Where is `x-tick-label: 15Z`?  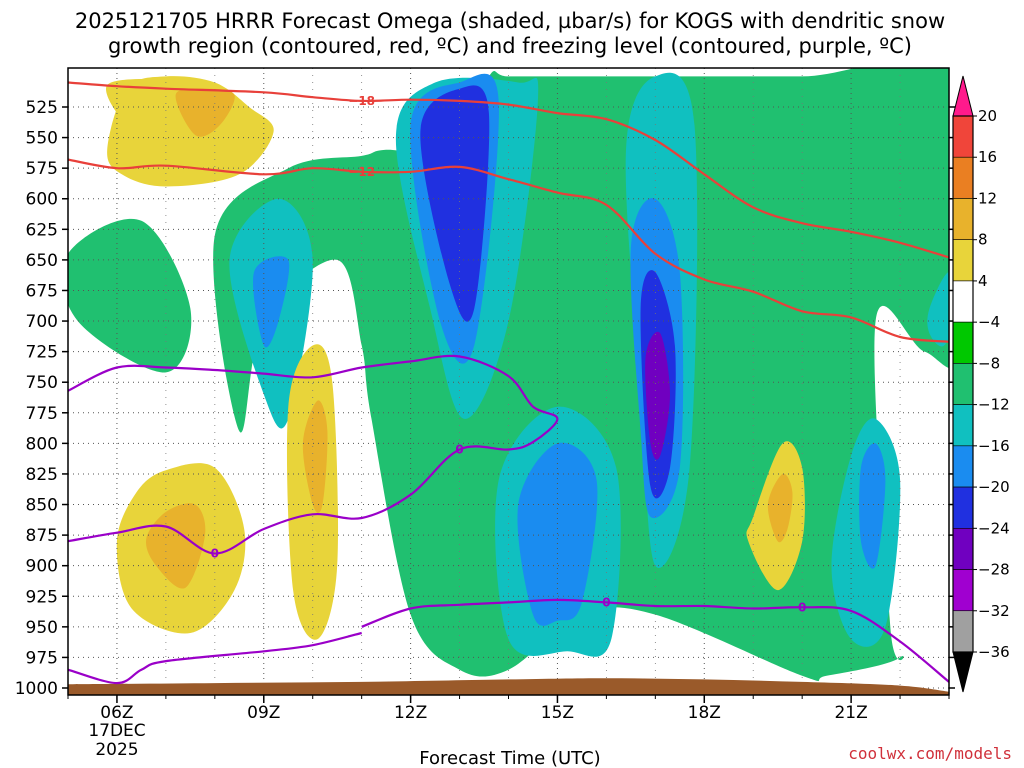 x-tick-label: 15Z is located at coordinates (557, 713).